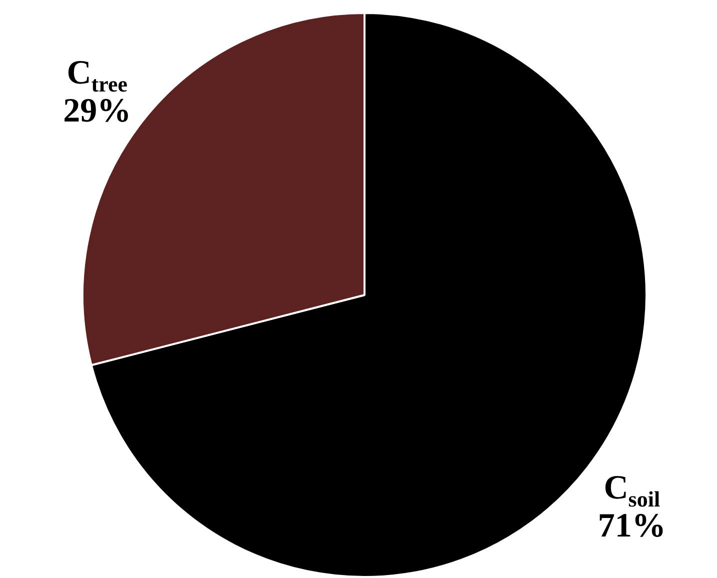  What do you see at coordinates (97, 111) in the screenshot?
I see `data-label: 29%` at bounding box center [97, 111].